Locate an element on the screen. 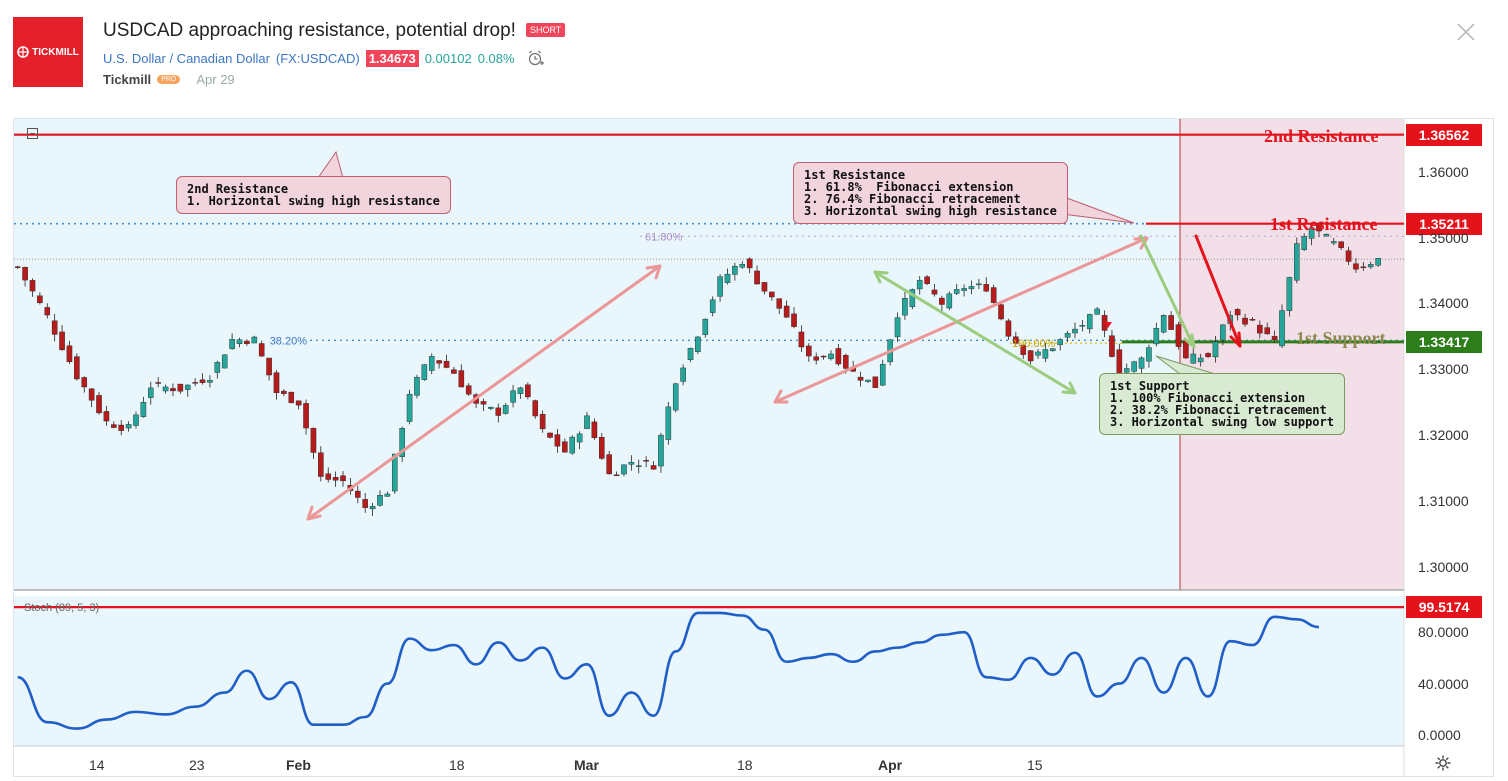 The image size is (1508, 781). pivot-marker-icon is located at coordinates (1108, 325).